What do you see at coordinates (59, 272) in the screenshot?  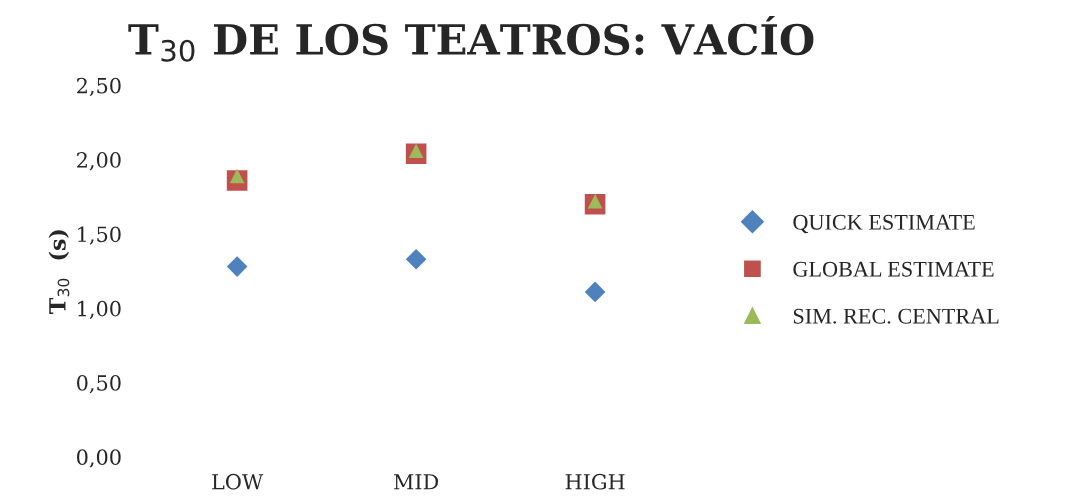 I see `text: T$_{30}$ (s)` at bounding box center [59, 272].